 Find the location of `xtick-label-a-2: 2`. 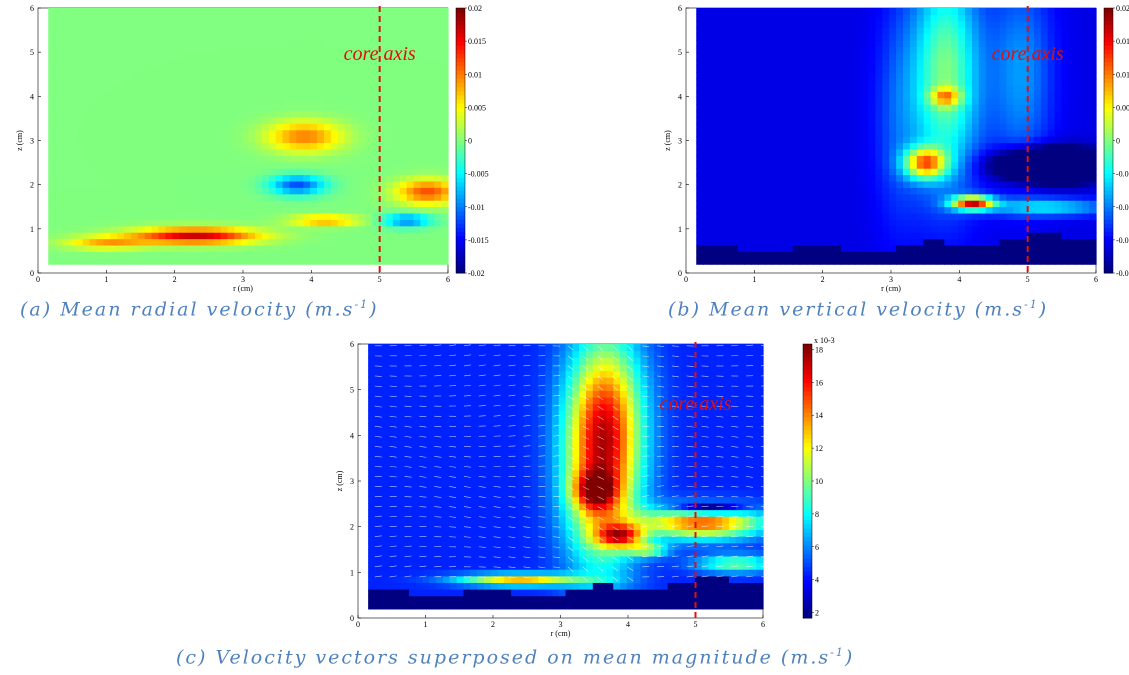

xtick-label-a-2: 2 is located at coordinates (175, 279).